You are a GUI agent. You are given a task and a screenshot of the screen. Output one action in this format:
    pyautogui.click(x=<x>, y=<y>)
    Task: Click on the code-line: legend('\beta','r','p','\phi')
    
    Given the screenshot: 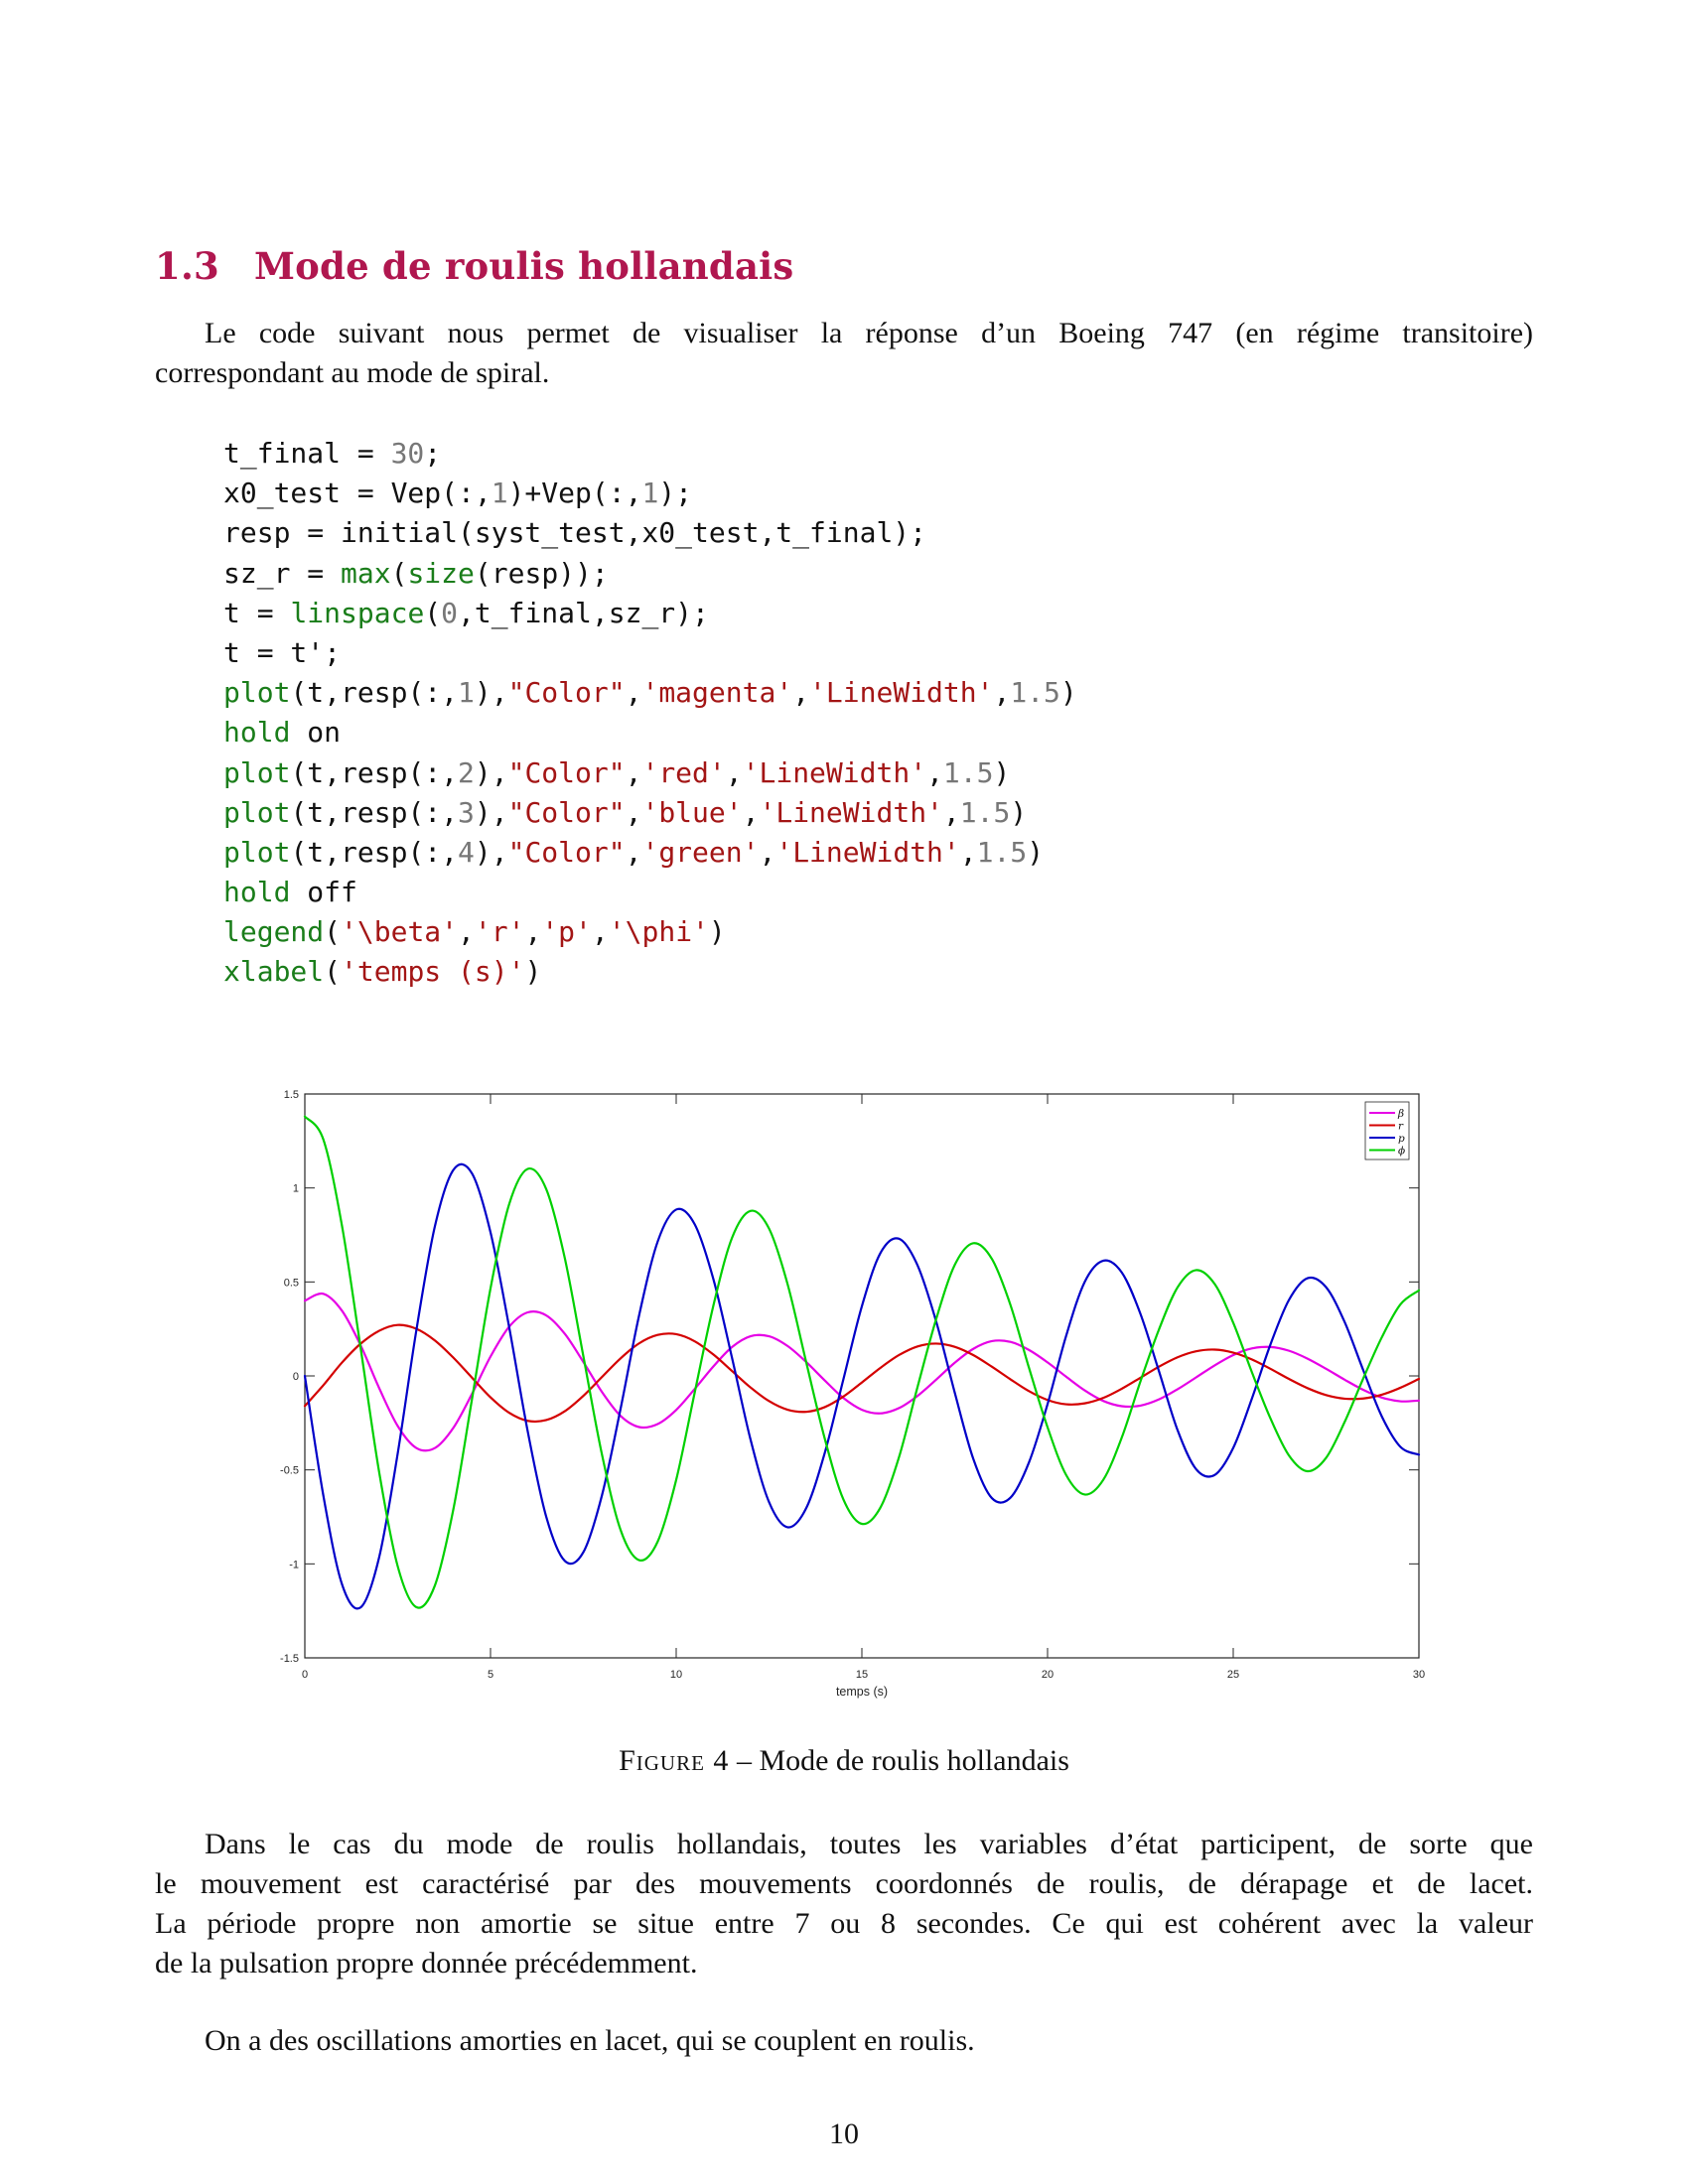 What is the action you would take?
    pyautogui.click(x=650, y=932)
    